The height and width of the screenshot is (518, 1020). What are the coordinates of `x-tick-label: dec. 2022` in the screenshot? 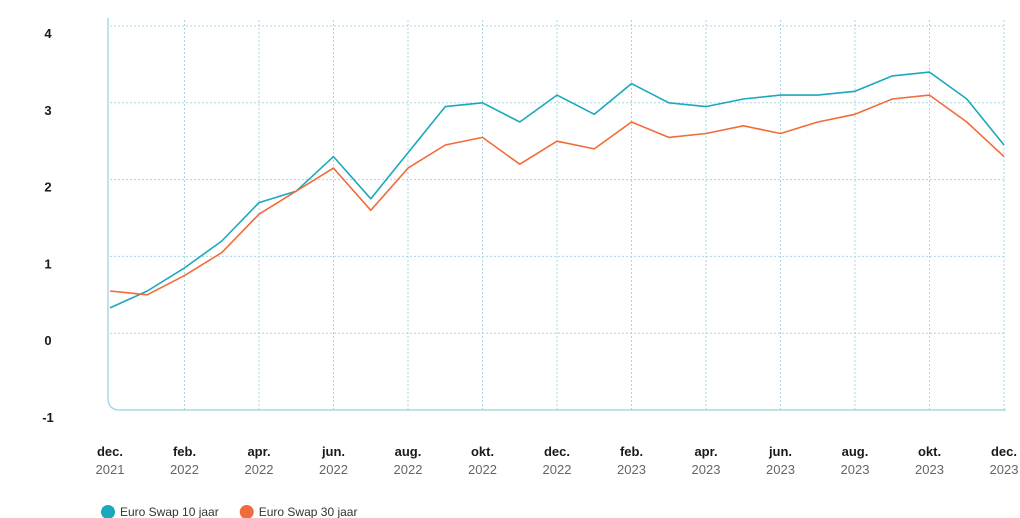 It's located at (557, 460).